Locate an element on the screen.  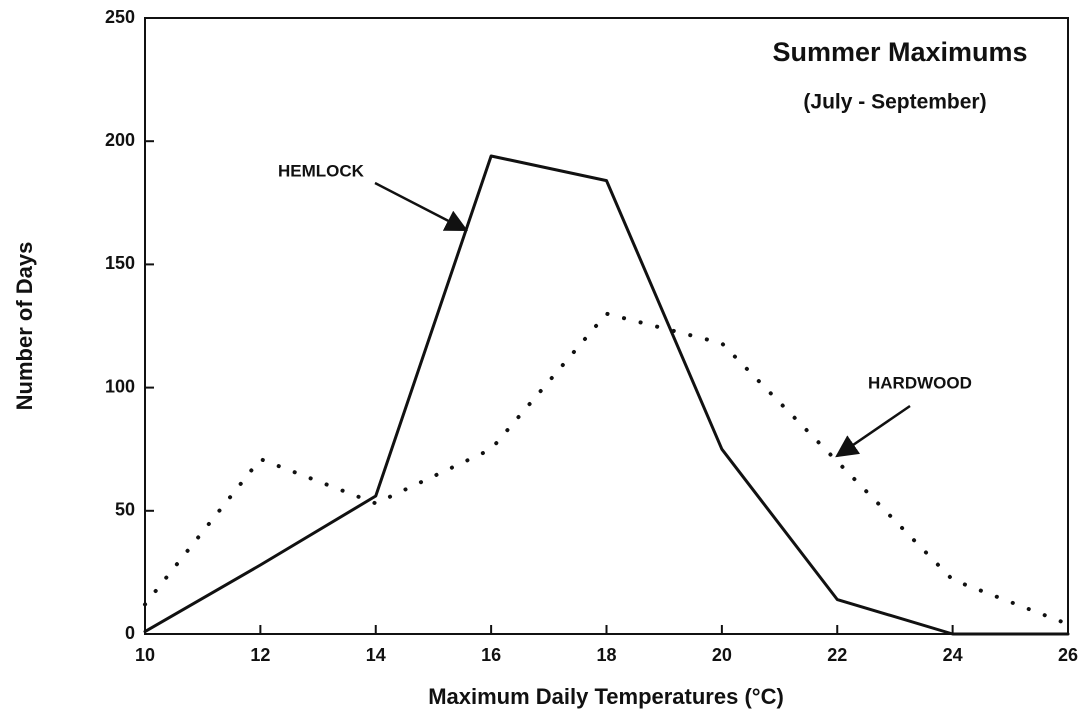
x-tick-label: 16 is located at coordinates (491, 655).